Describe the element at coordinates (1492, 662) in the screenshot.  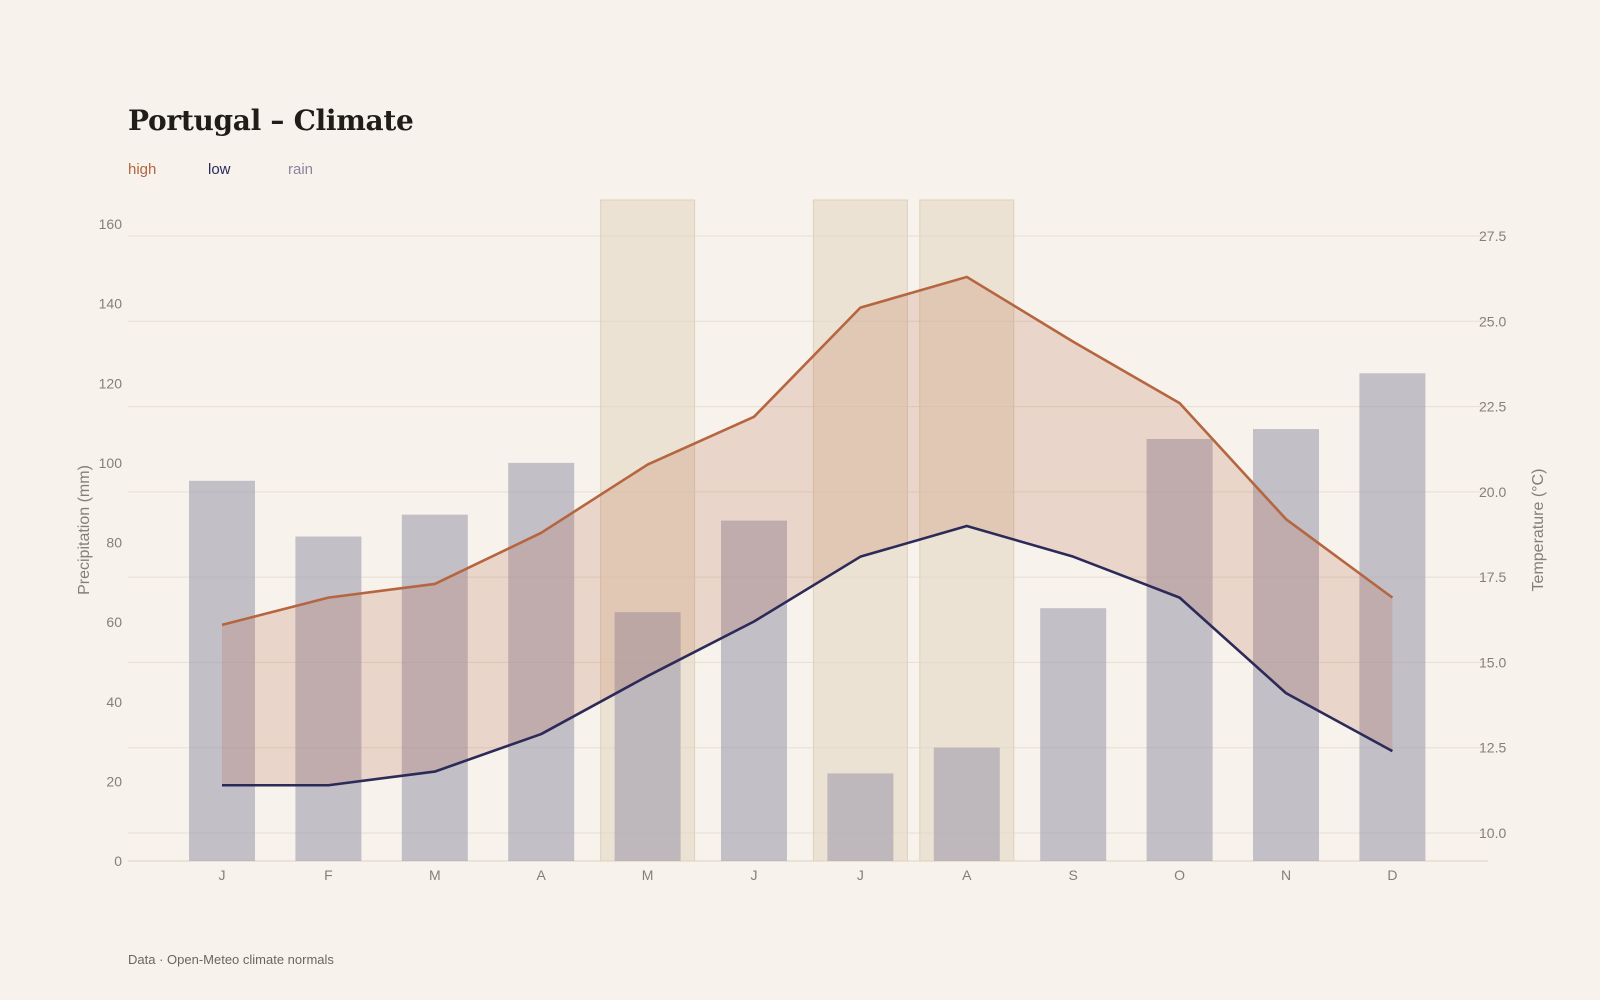
I see `y-right-tick-label: 15.0` at that location.